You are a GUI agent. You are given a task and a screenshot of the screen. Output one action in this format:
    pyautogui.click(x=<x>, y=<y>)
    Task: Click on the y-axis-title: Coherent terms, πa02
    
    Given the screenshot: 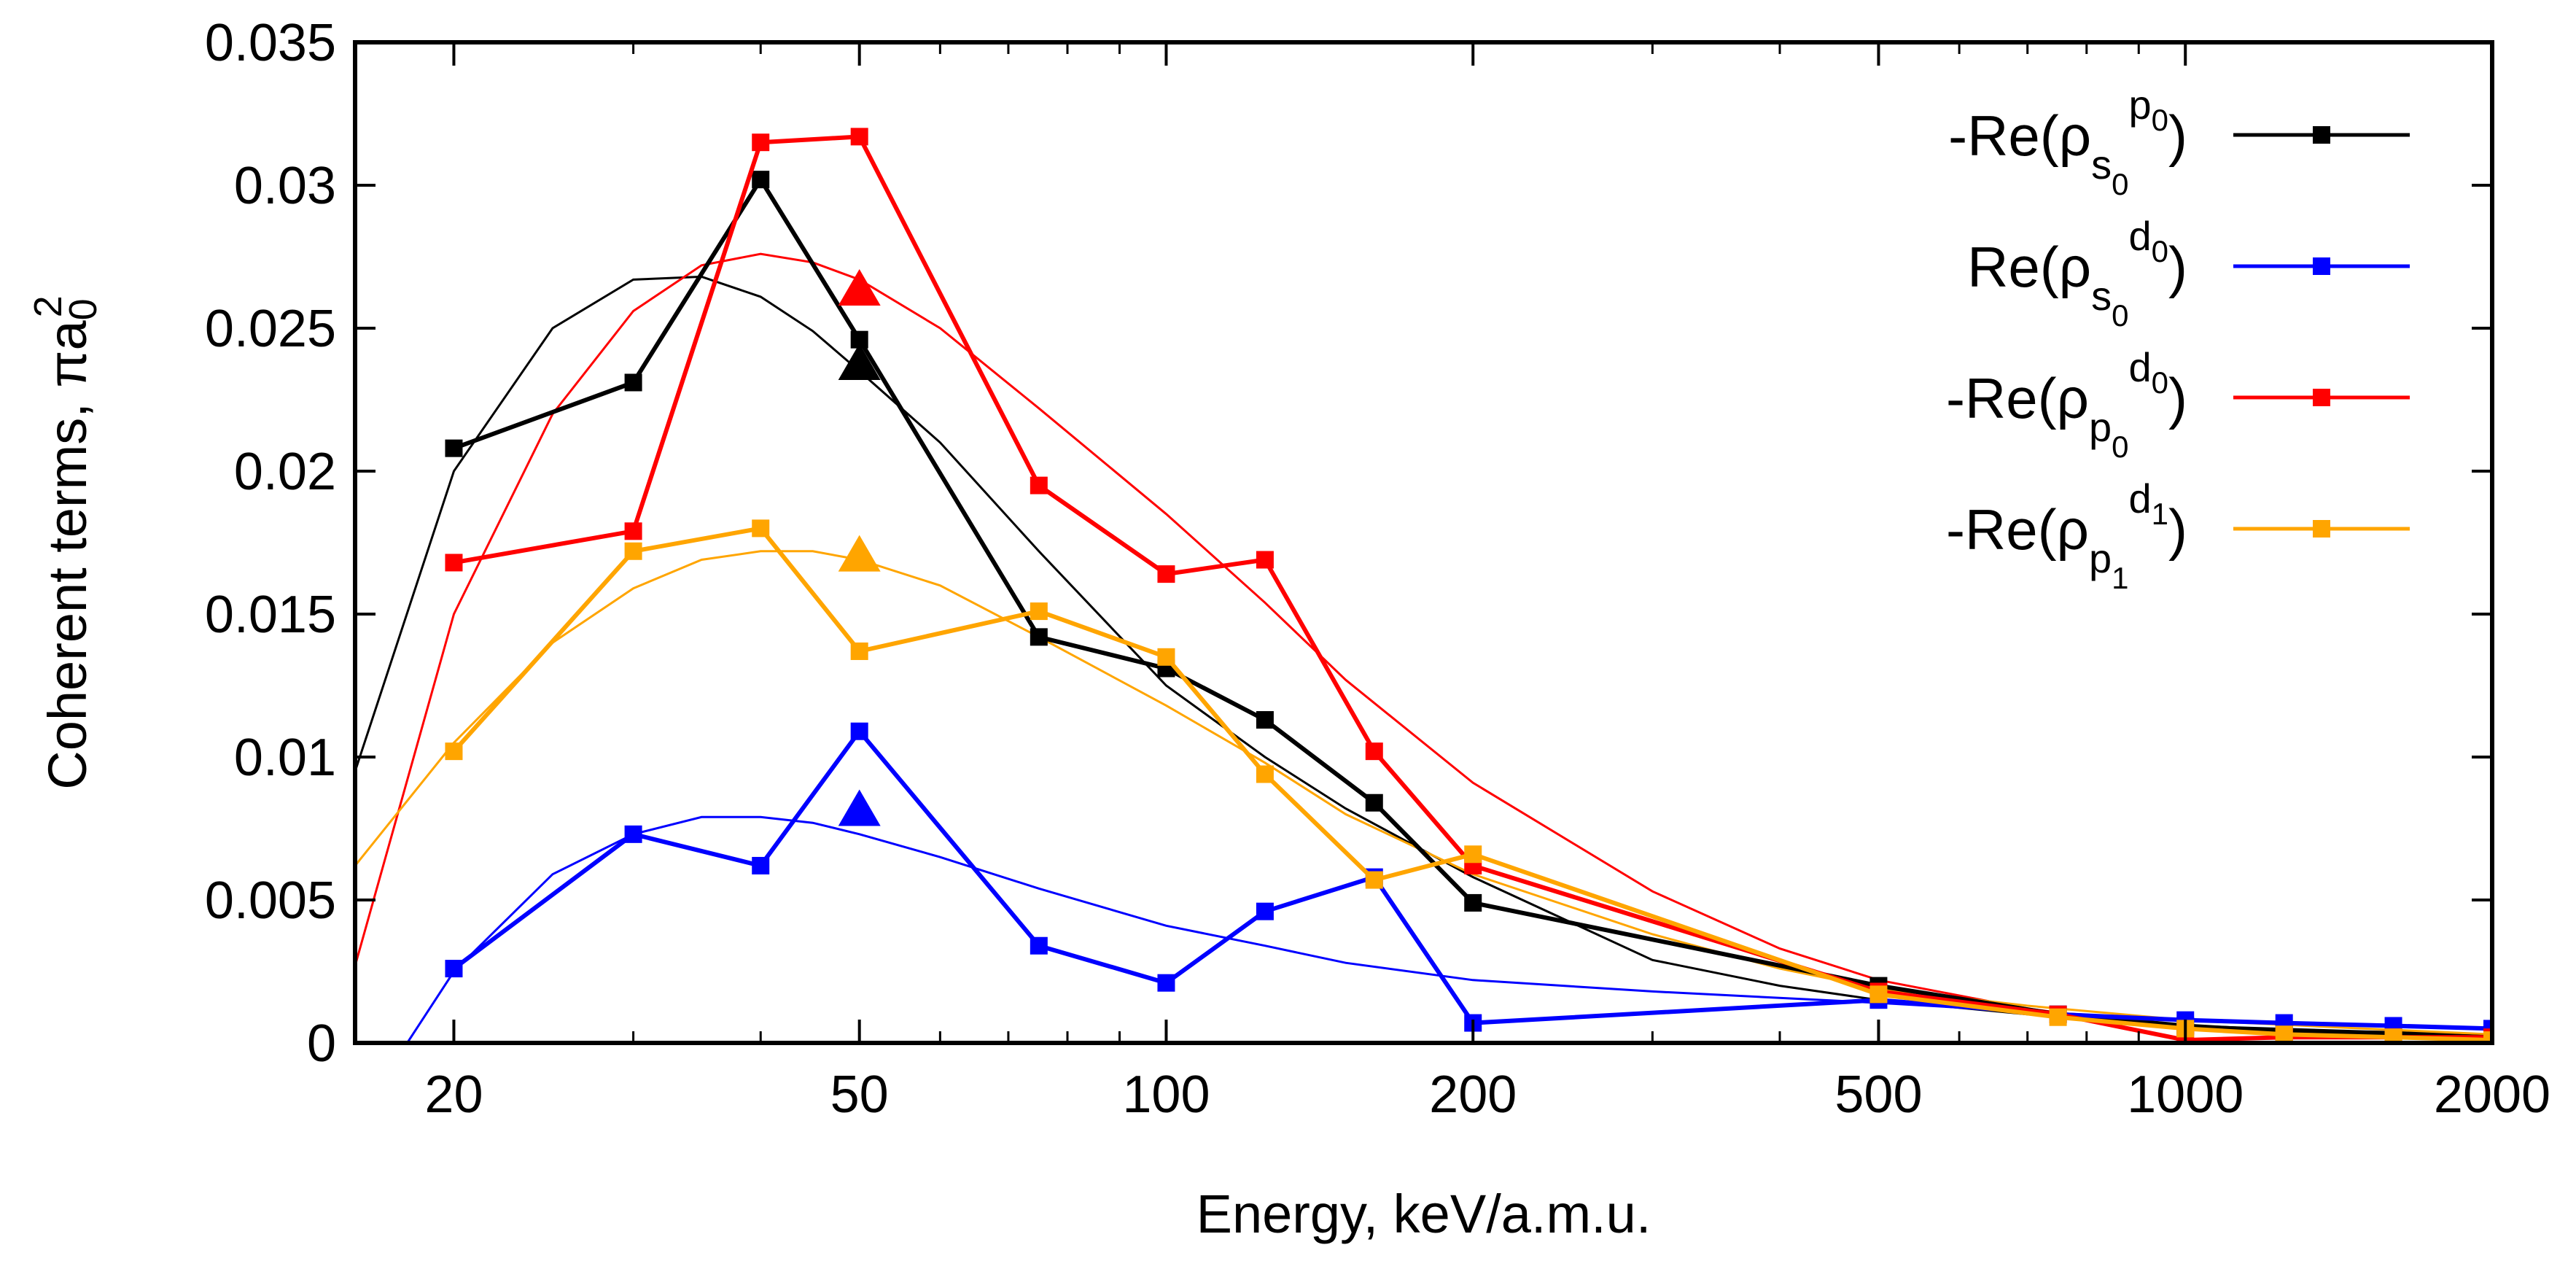 What is the action you would take?
    pyautogui.click(x=65, y=542)
    